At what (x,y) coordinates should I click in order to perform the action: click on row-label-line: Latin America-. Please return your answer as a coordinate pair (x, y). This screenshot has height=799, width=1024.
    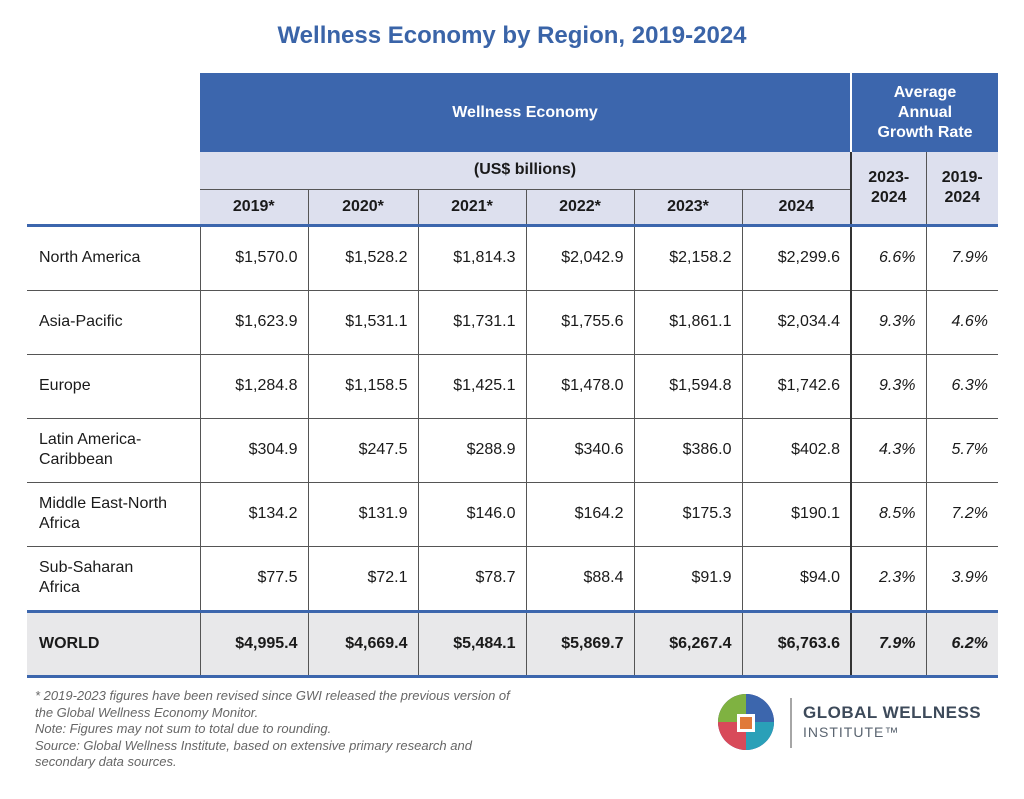
    Looking at the image, I should click on (90, 439).